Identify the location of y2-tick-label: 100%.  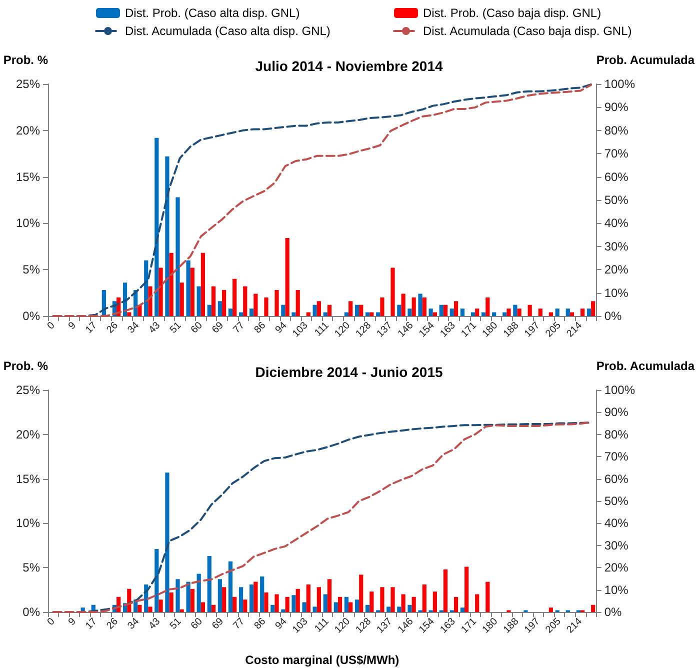
(620, 84).